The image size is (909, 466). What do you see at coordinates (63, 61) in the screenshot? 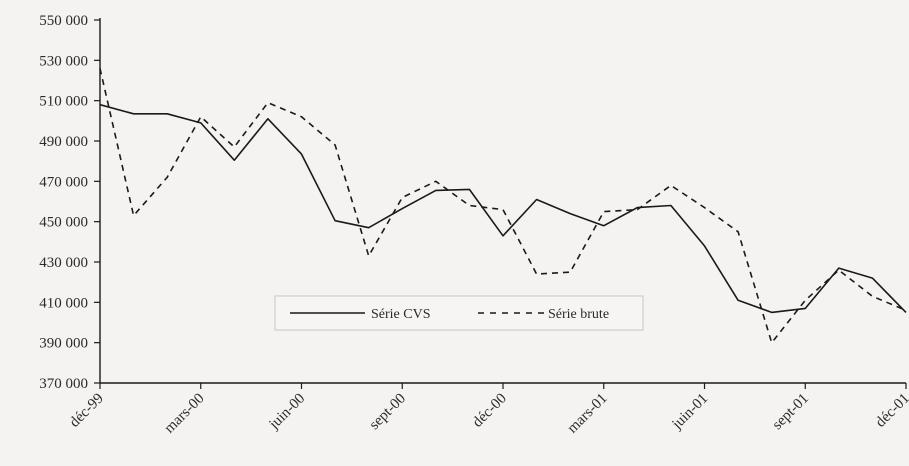
I see `y-tick-label: 530 000` at bounding box center [63, 61].